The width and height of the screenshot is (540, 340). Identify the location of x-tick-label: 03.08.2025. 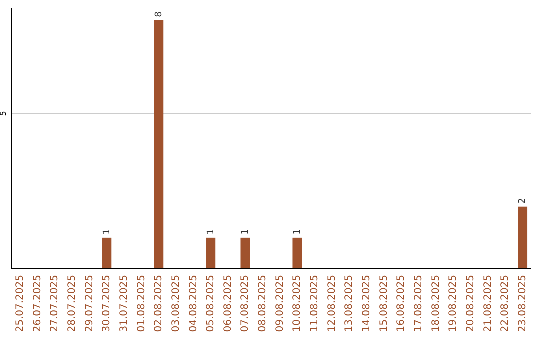
(176, 303).